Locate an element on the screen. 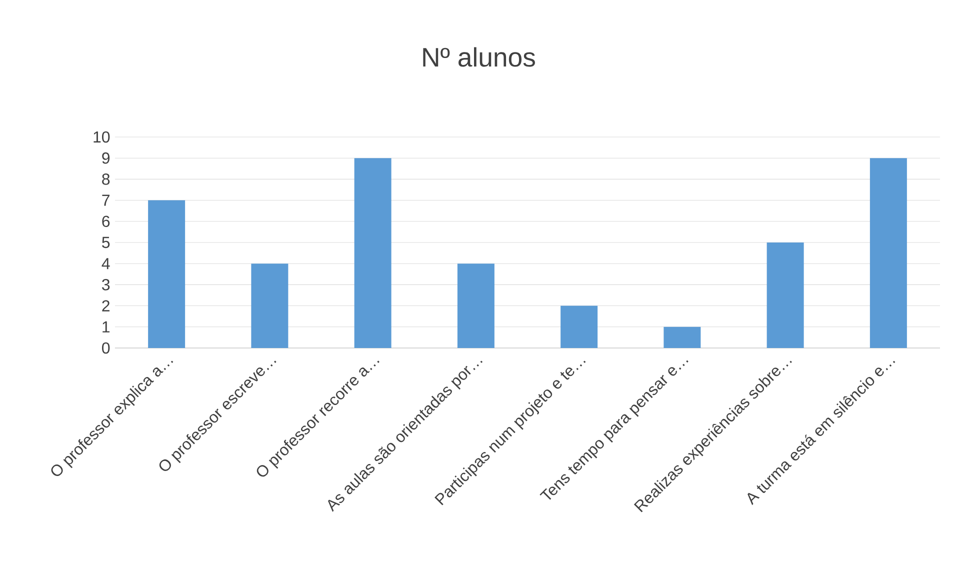 The height and width of the screenshot is (581, 957). chart-title: Nº alunos is located at coordinates (479, 57).